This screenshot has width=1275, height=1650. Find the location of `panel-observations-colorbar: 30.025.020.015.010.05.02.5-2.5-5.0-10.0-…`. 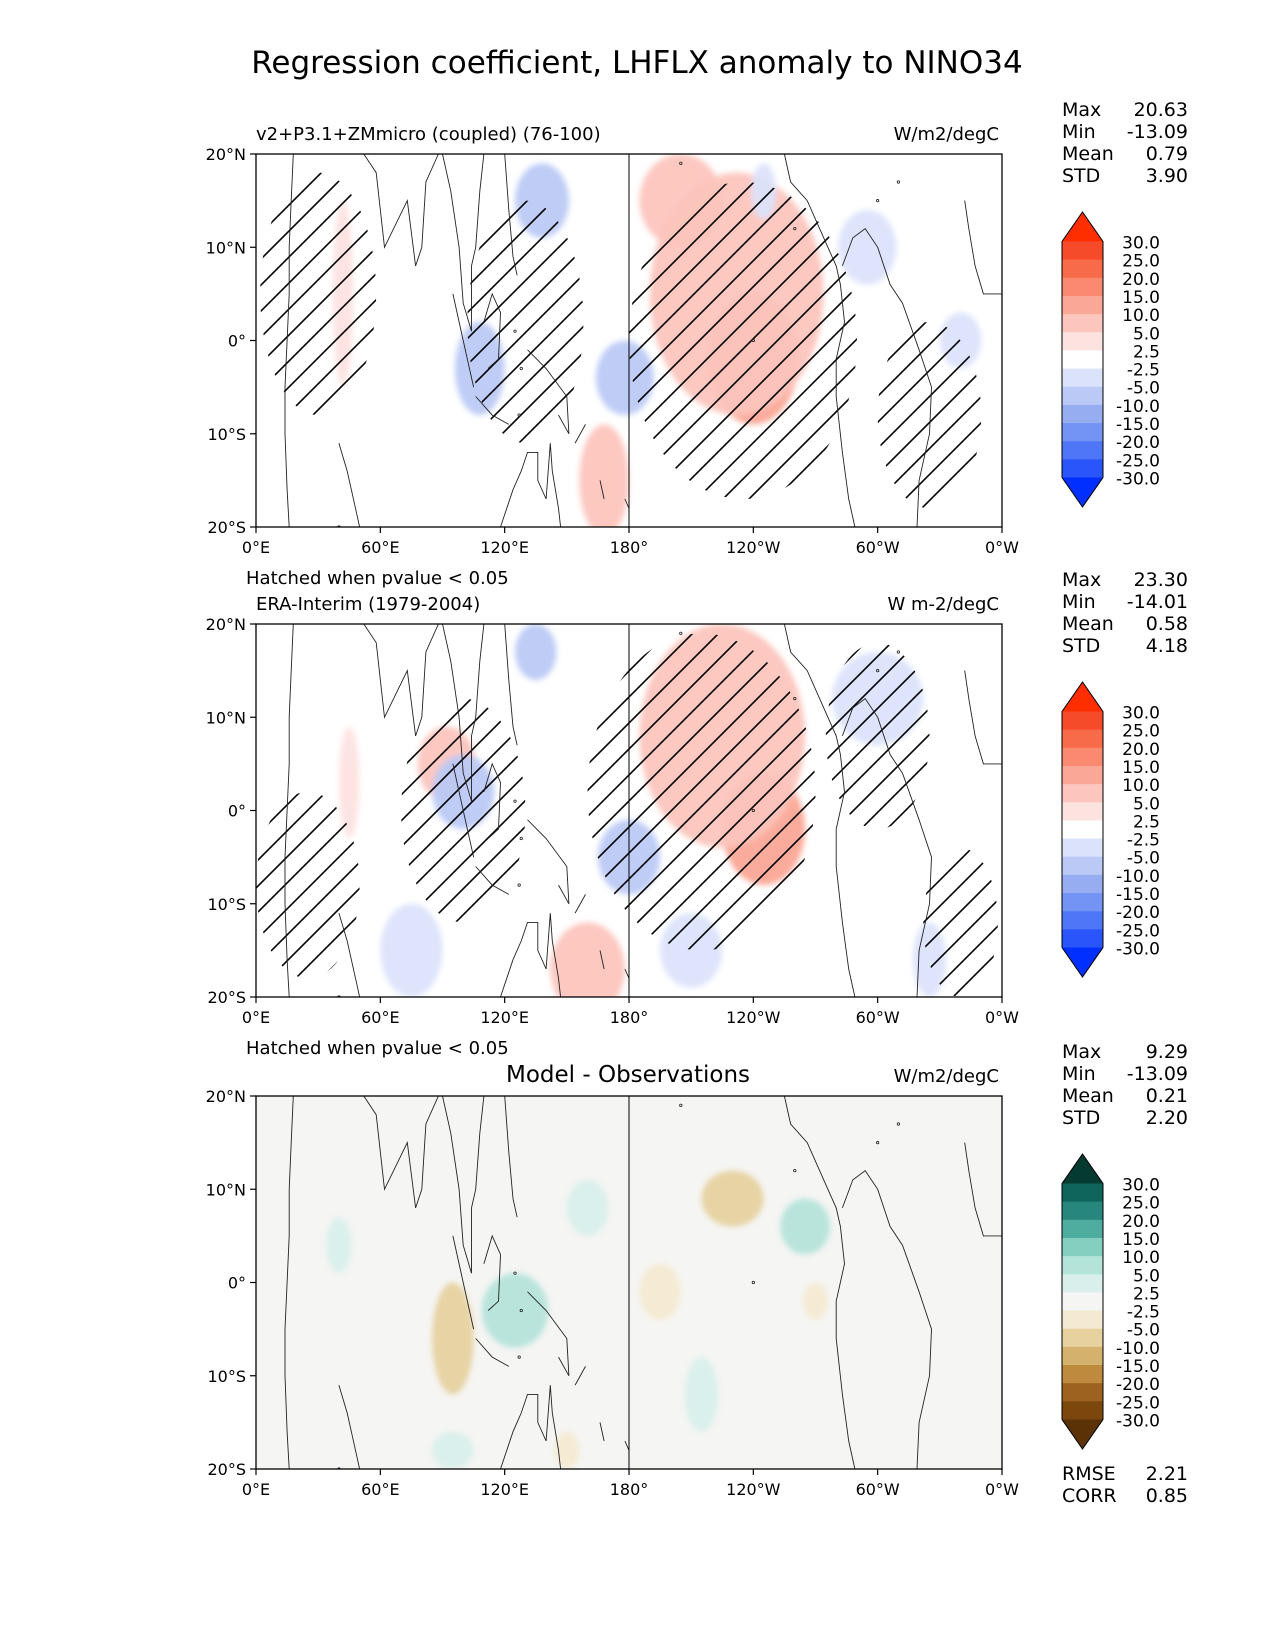

panel-observations-colorbar: 30.025.020.015.010.05.02.5-2.5-5.0-10.0-… is located at coordinates (1110, 829).